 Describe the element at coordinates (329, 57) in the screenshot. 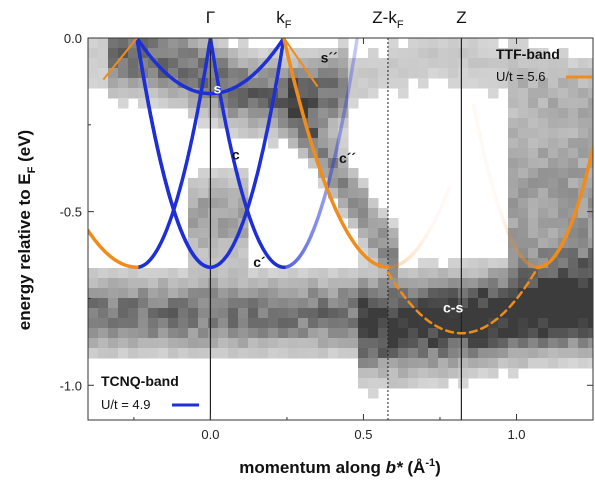

I see `band-label: s´´` at that location.